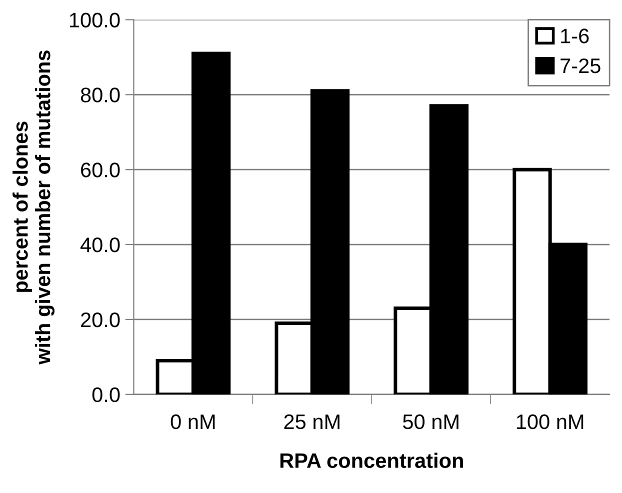  What do you see at coordinates (95, 20) in the screenshot?
I see `y-tick-label: 100.0` at bounding box center [95, 20].